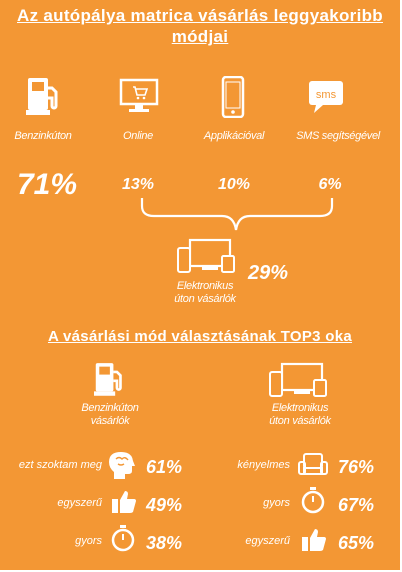 The image size is (402, 572). Describe the element at coordinates (164, 505) in the screenshot. I see `left-reason-percent: 49%` at that location.